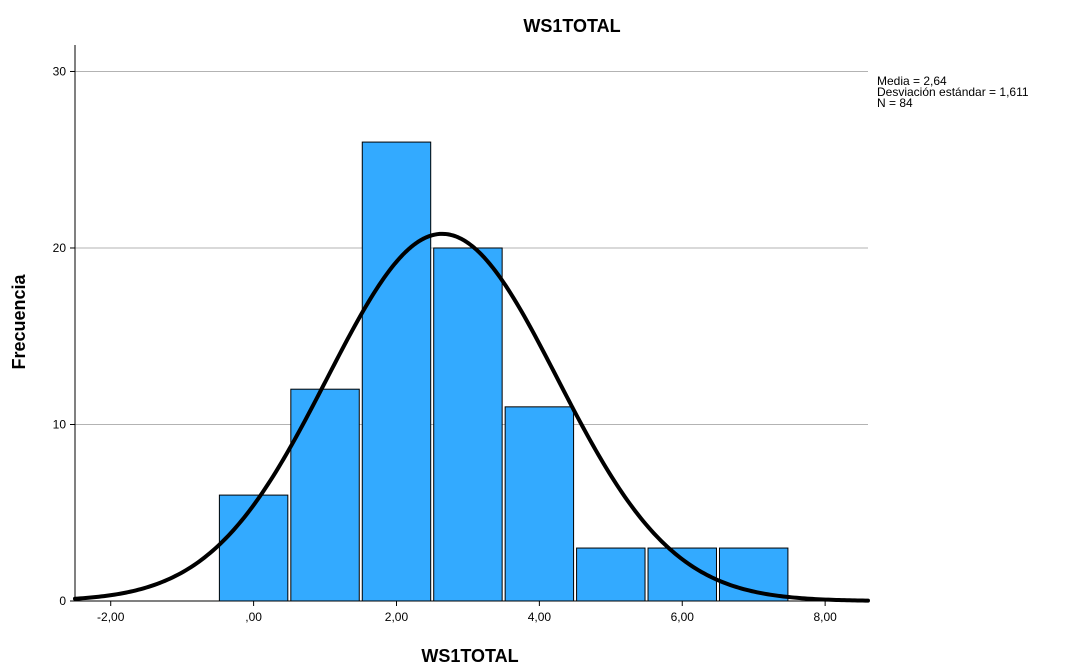 This screenshot has height=666, width=1069. Describe the element at coordinates (825, 617) in the screenshot. I see `x-tick-label-5: 8,00` at that location.